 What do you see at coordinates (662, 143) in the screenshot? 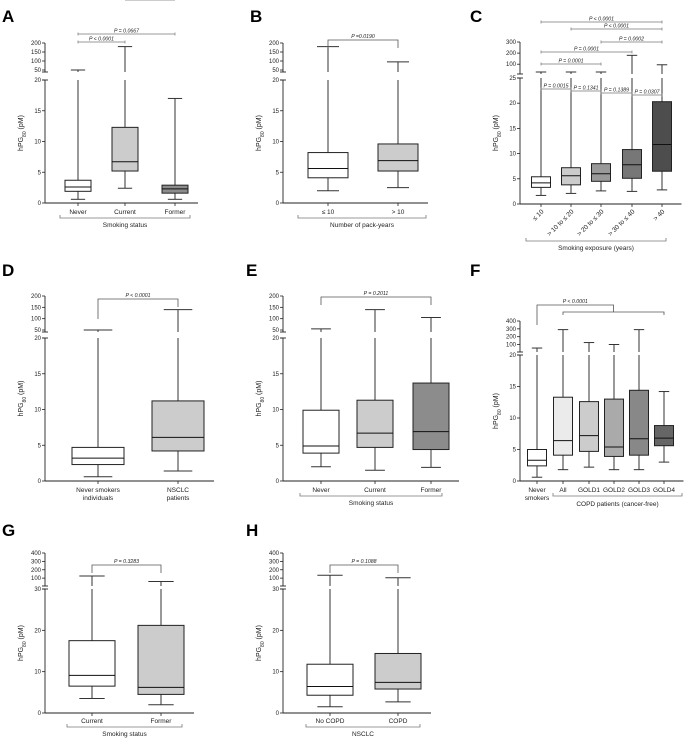
I see `box-4: > 40` at bounding box center [662, 143].